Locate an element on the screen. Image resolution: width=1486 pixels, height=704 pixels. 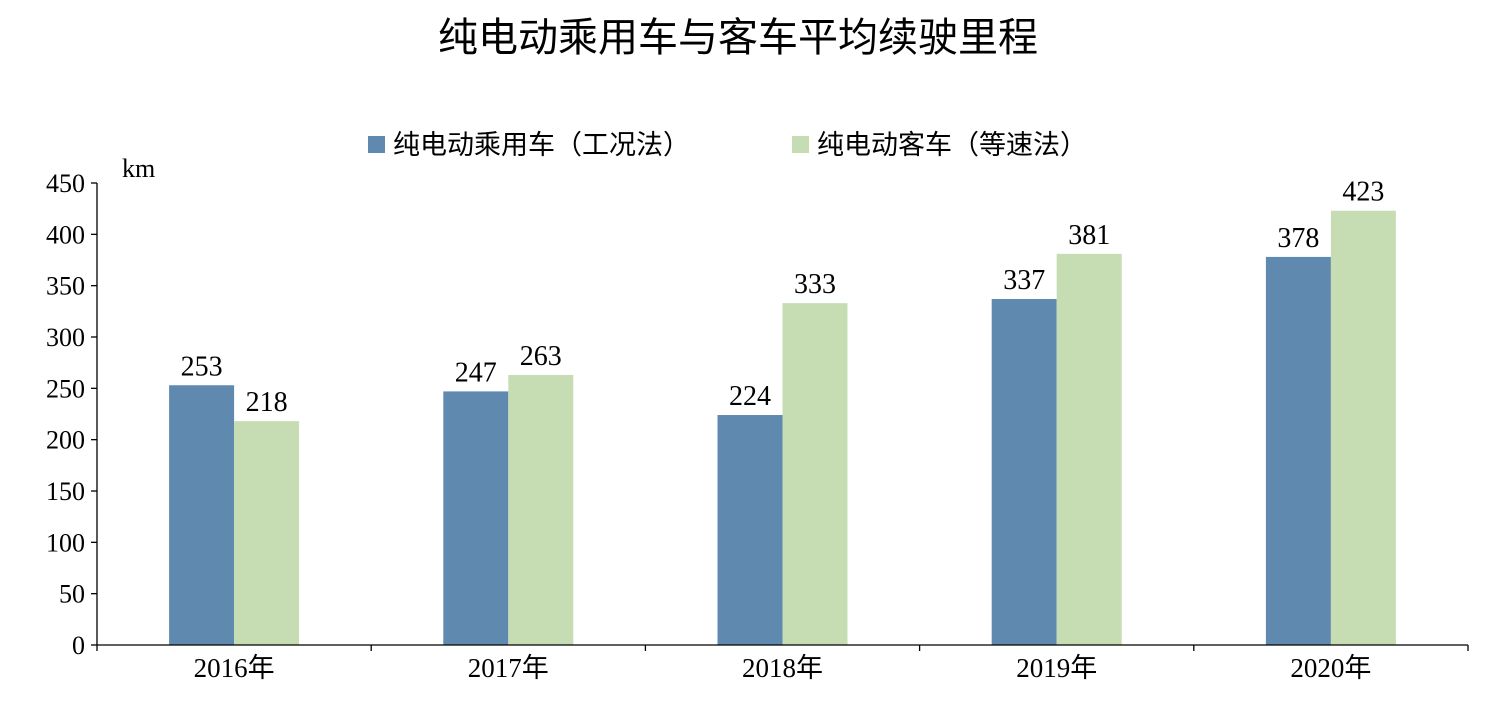
y-tick-label: 150 is located at coordinates (65, 491).